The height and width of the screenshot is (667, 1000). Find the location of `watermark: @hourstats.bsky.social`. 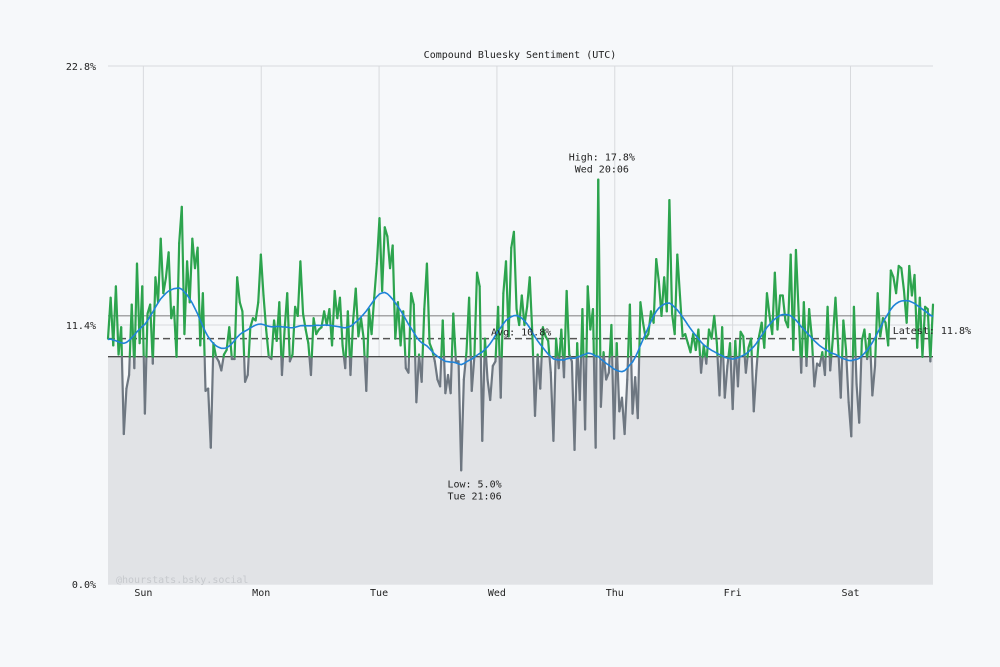

watermark: @hourstats.bsky.social is located at coordinates (182, 580).